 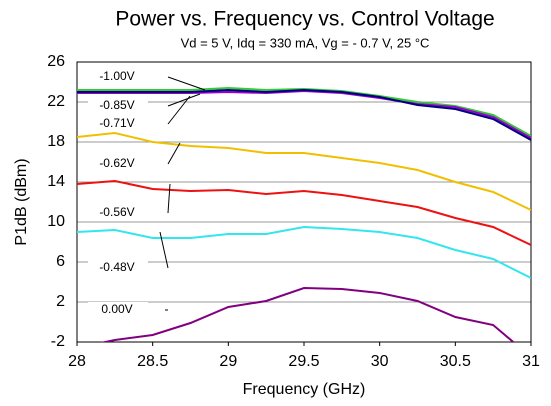 I want to click on x-tick-label: 28.5, so click(x=152, y=361).